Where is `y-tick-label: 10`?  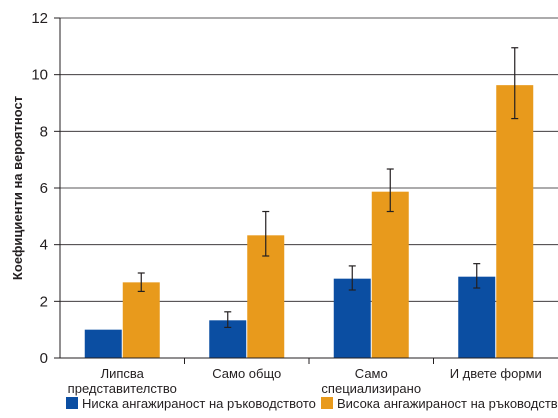 y-tick-label: 10 is located at coordinates (39, 75).